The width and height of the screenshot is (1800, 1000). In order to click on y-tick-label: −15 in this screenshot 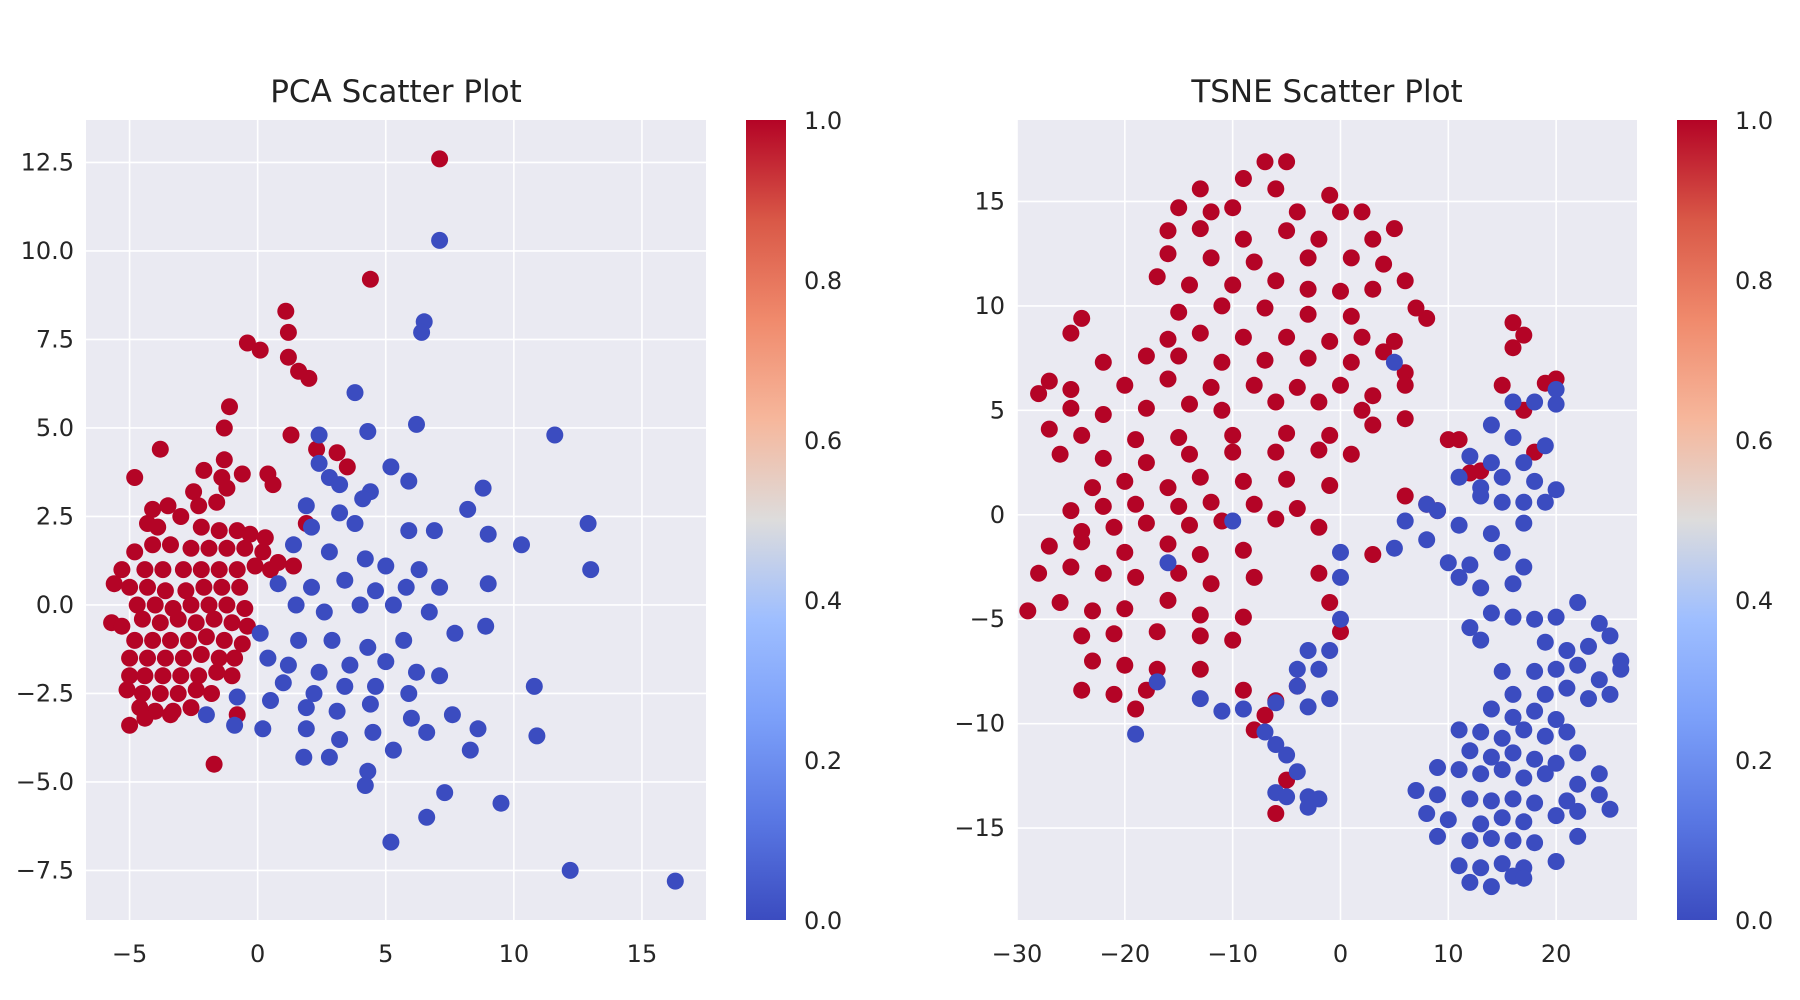, I will do `click(979, 828)`.